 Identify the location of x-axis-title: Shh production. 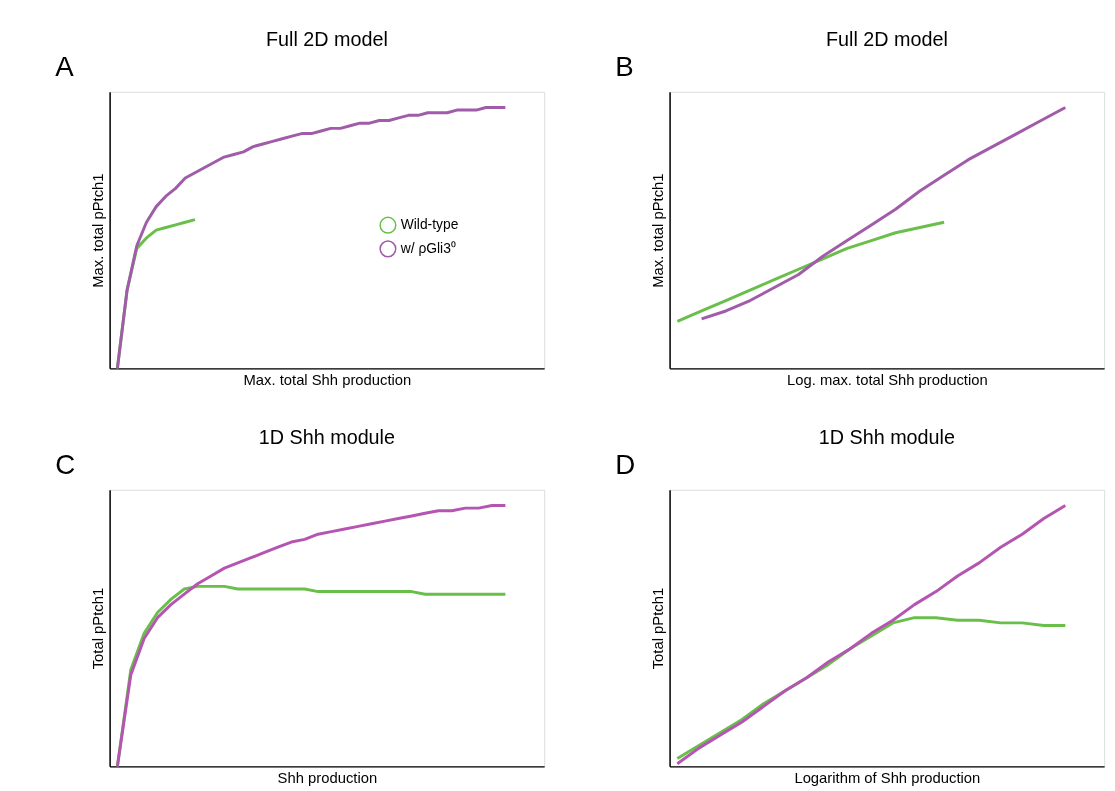
(327, 777).